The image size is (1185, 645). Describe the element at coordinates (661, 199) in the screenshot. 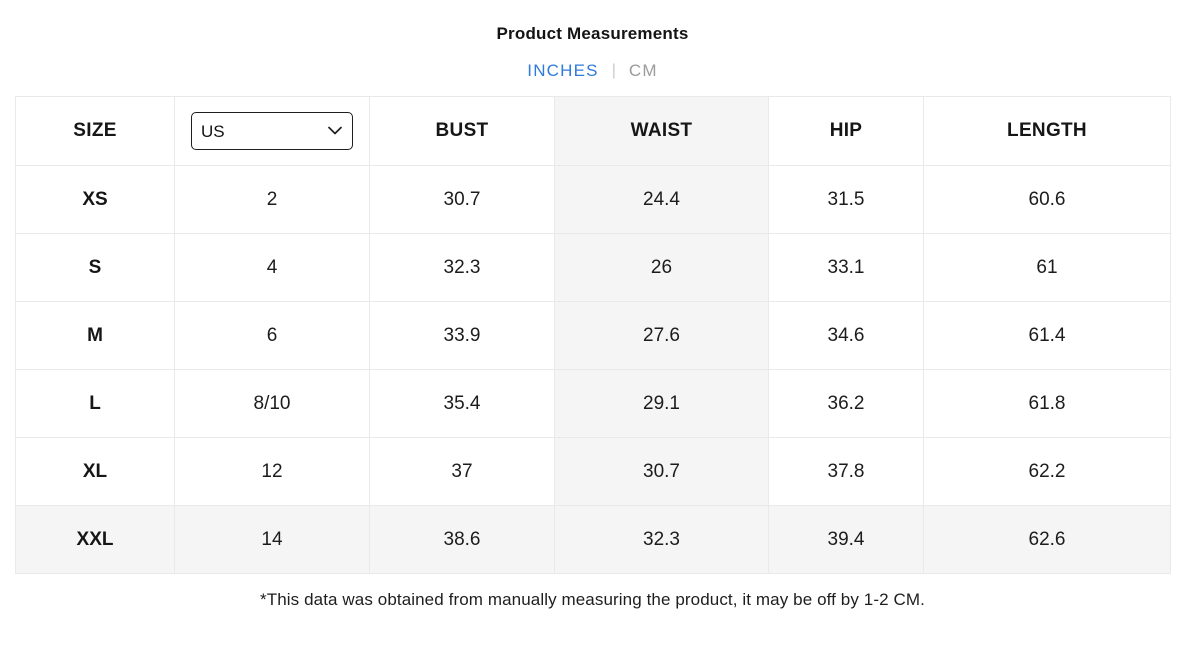

I see `waist-value: 24.4` at that location.